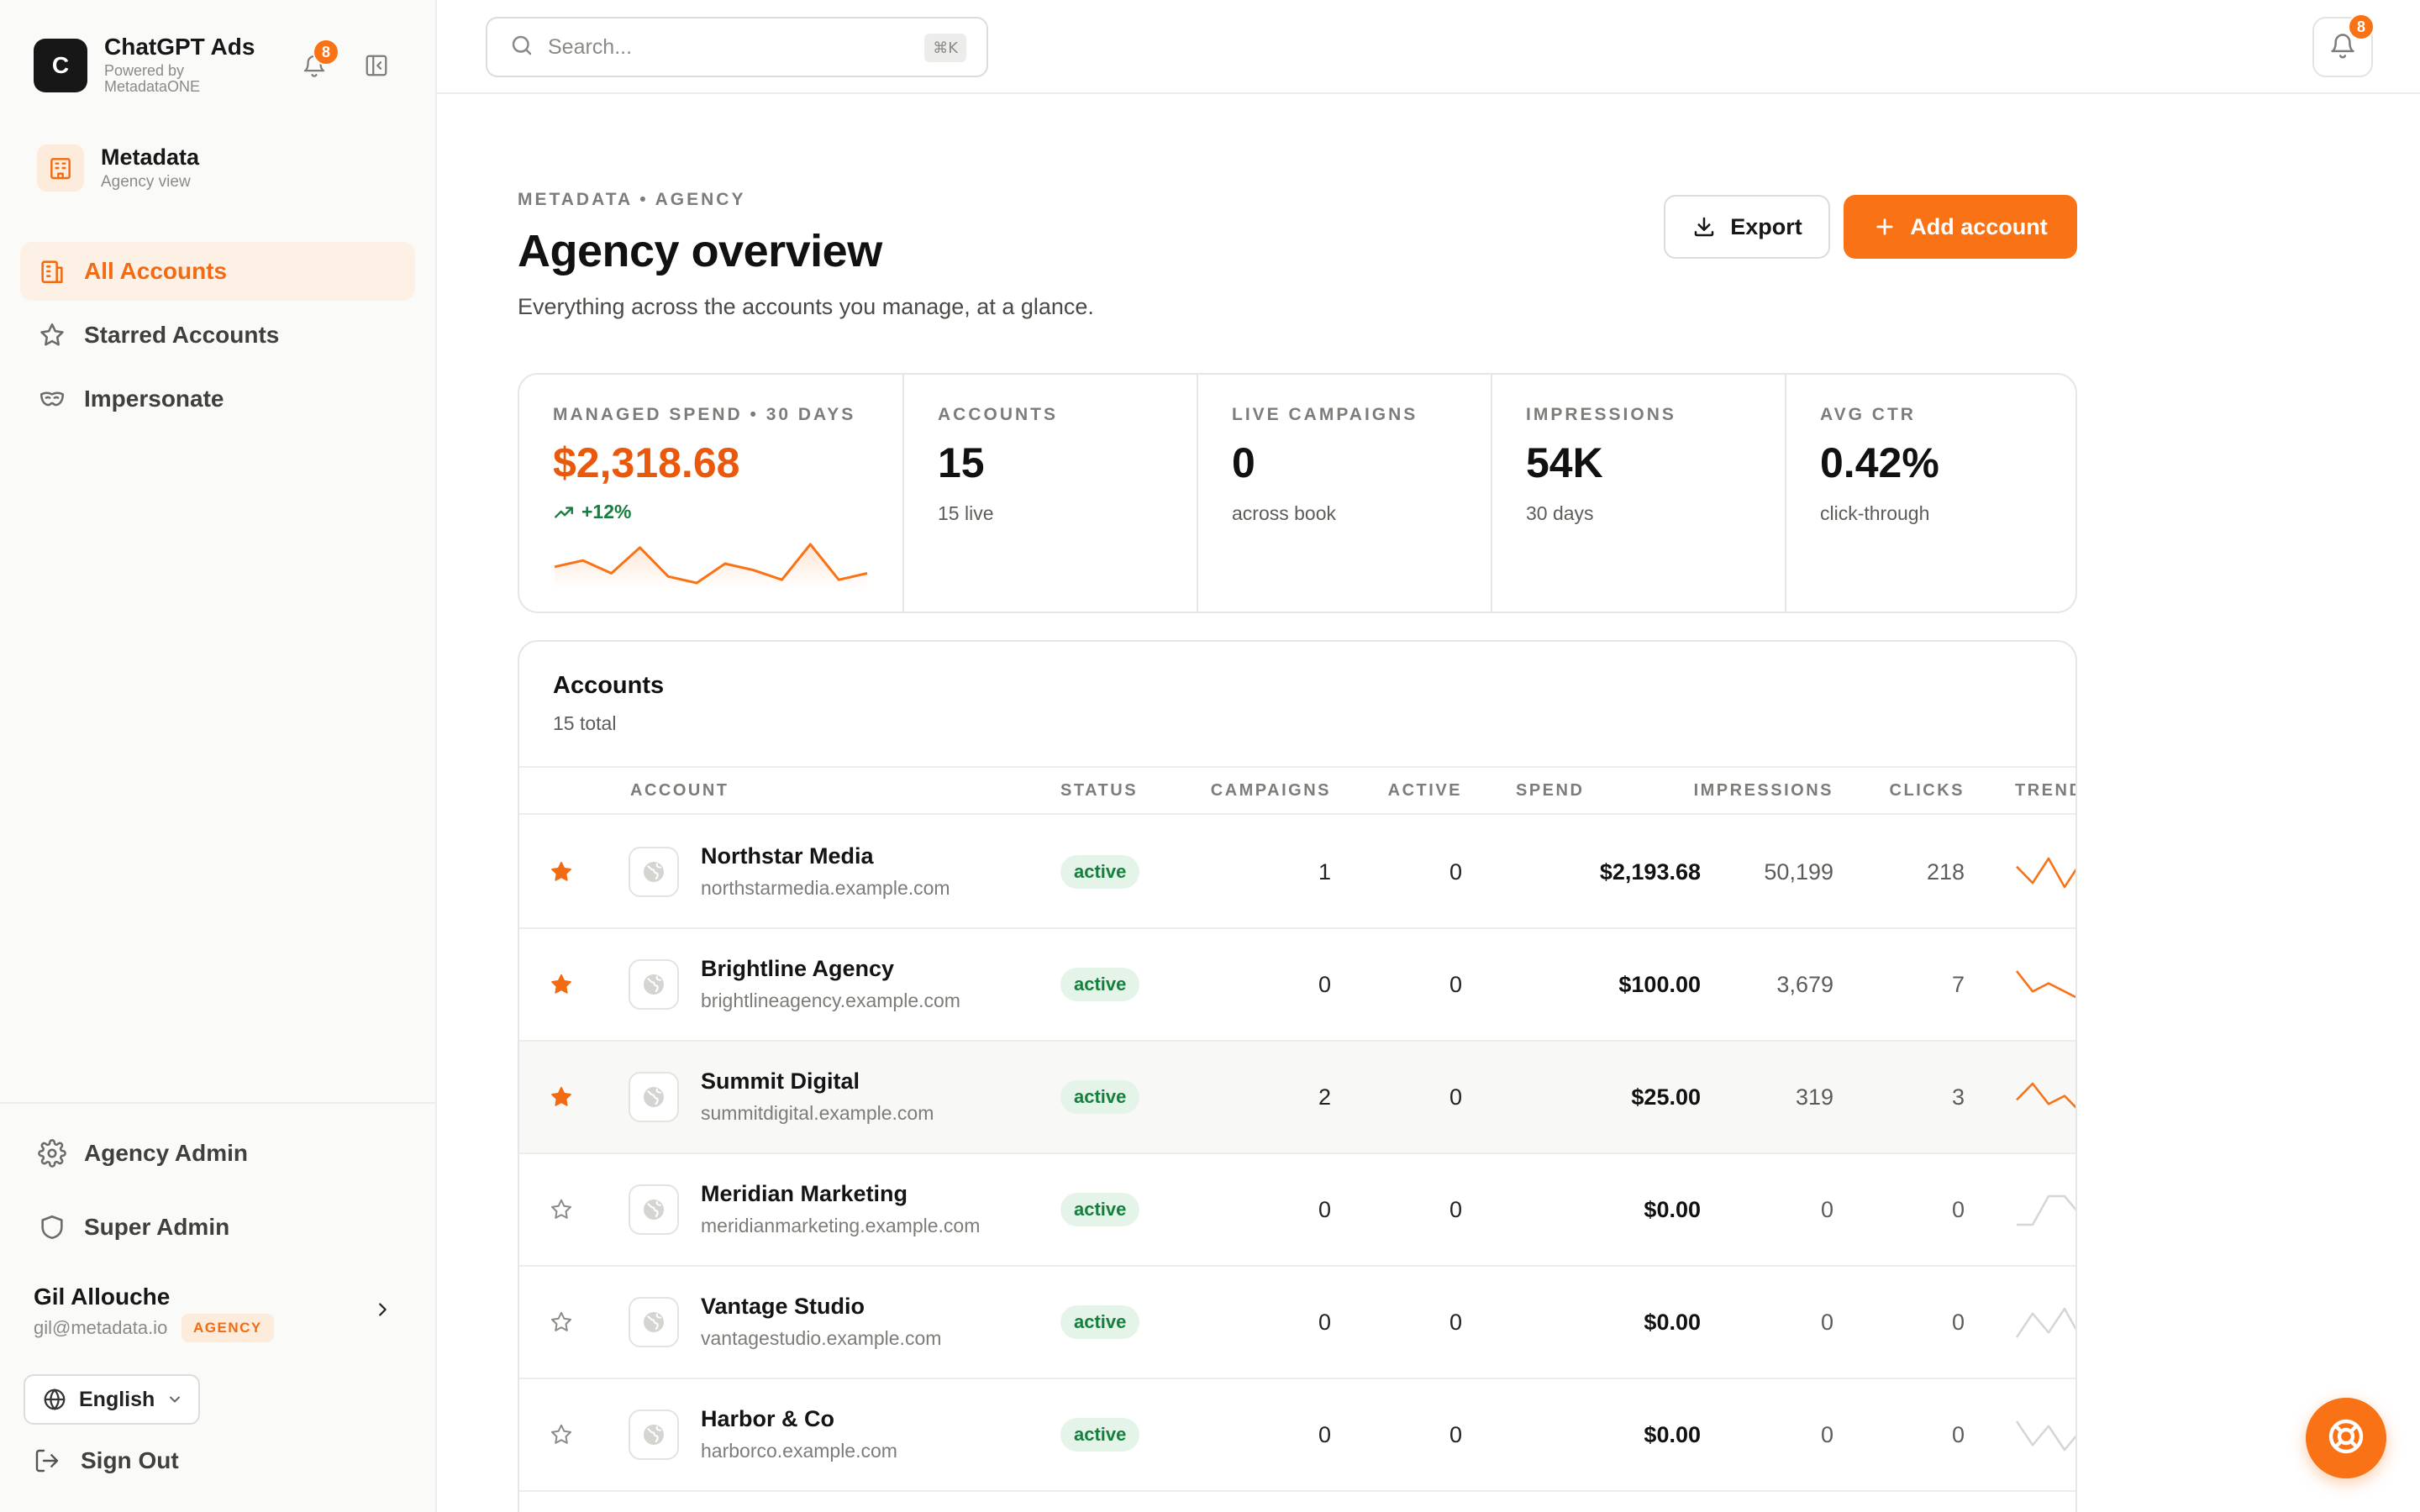  What do you see at coordinates (798, 968) in the screenshot?
I see `account-name: Brightline Agency` at bounding box center [798, 968].